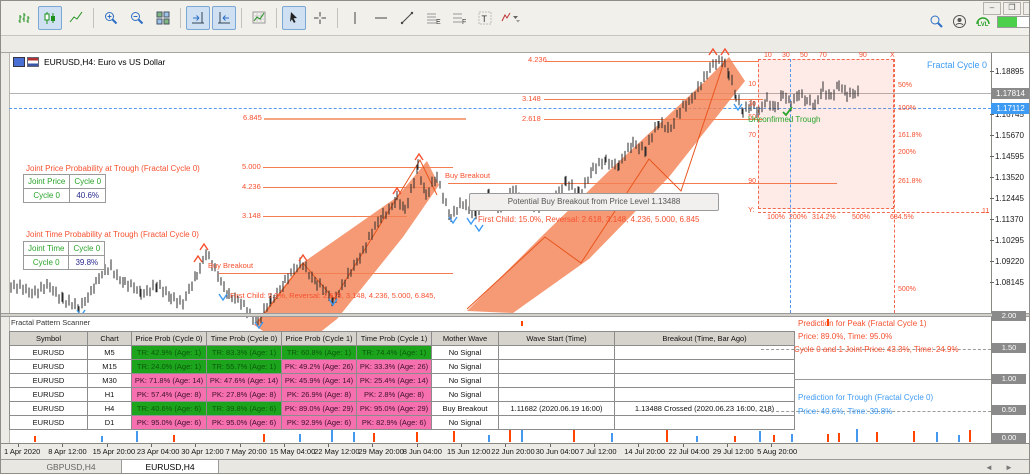  I want to click on time-axis-label: 23 Apr 04:00, so click(158, 451).